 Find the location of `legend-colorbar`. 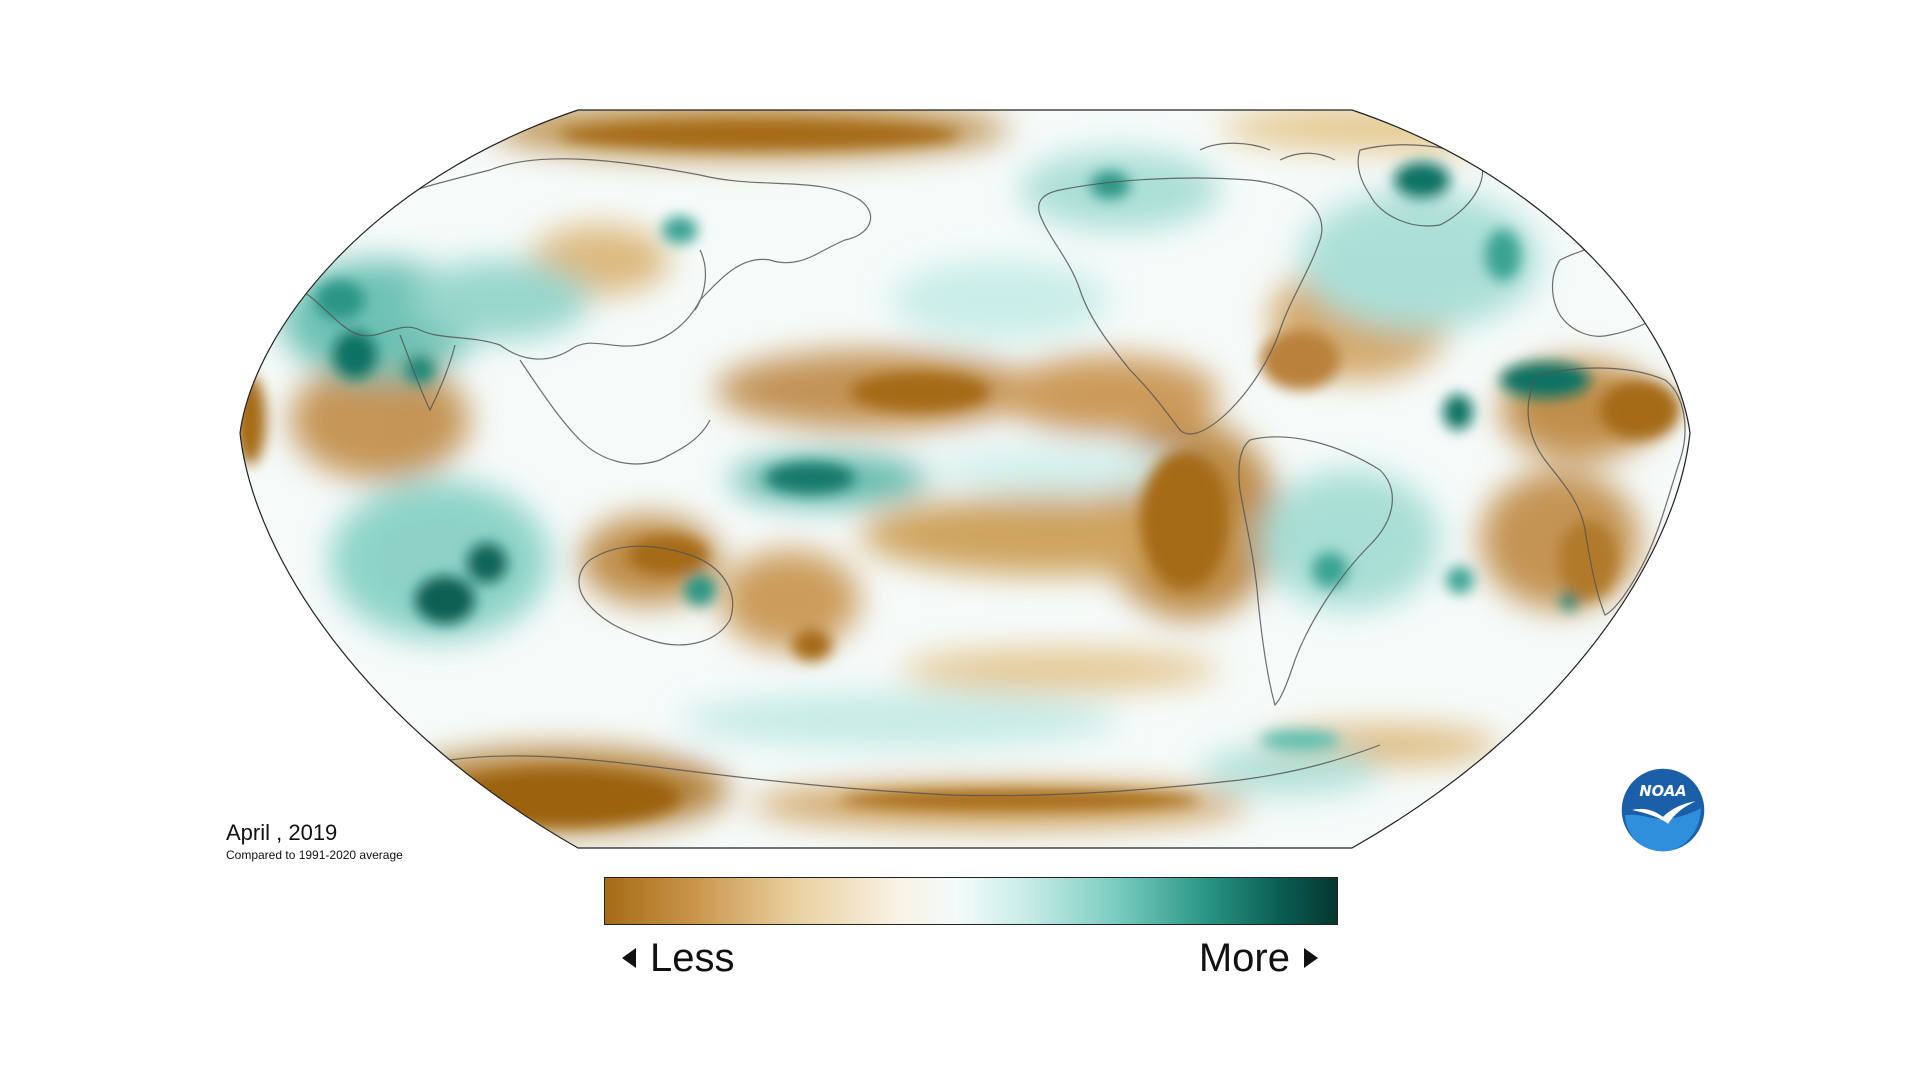

legend-colorbar is located at coordinates (971, 901).